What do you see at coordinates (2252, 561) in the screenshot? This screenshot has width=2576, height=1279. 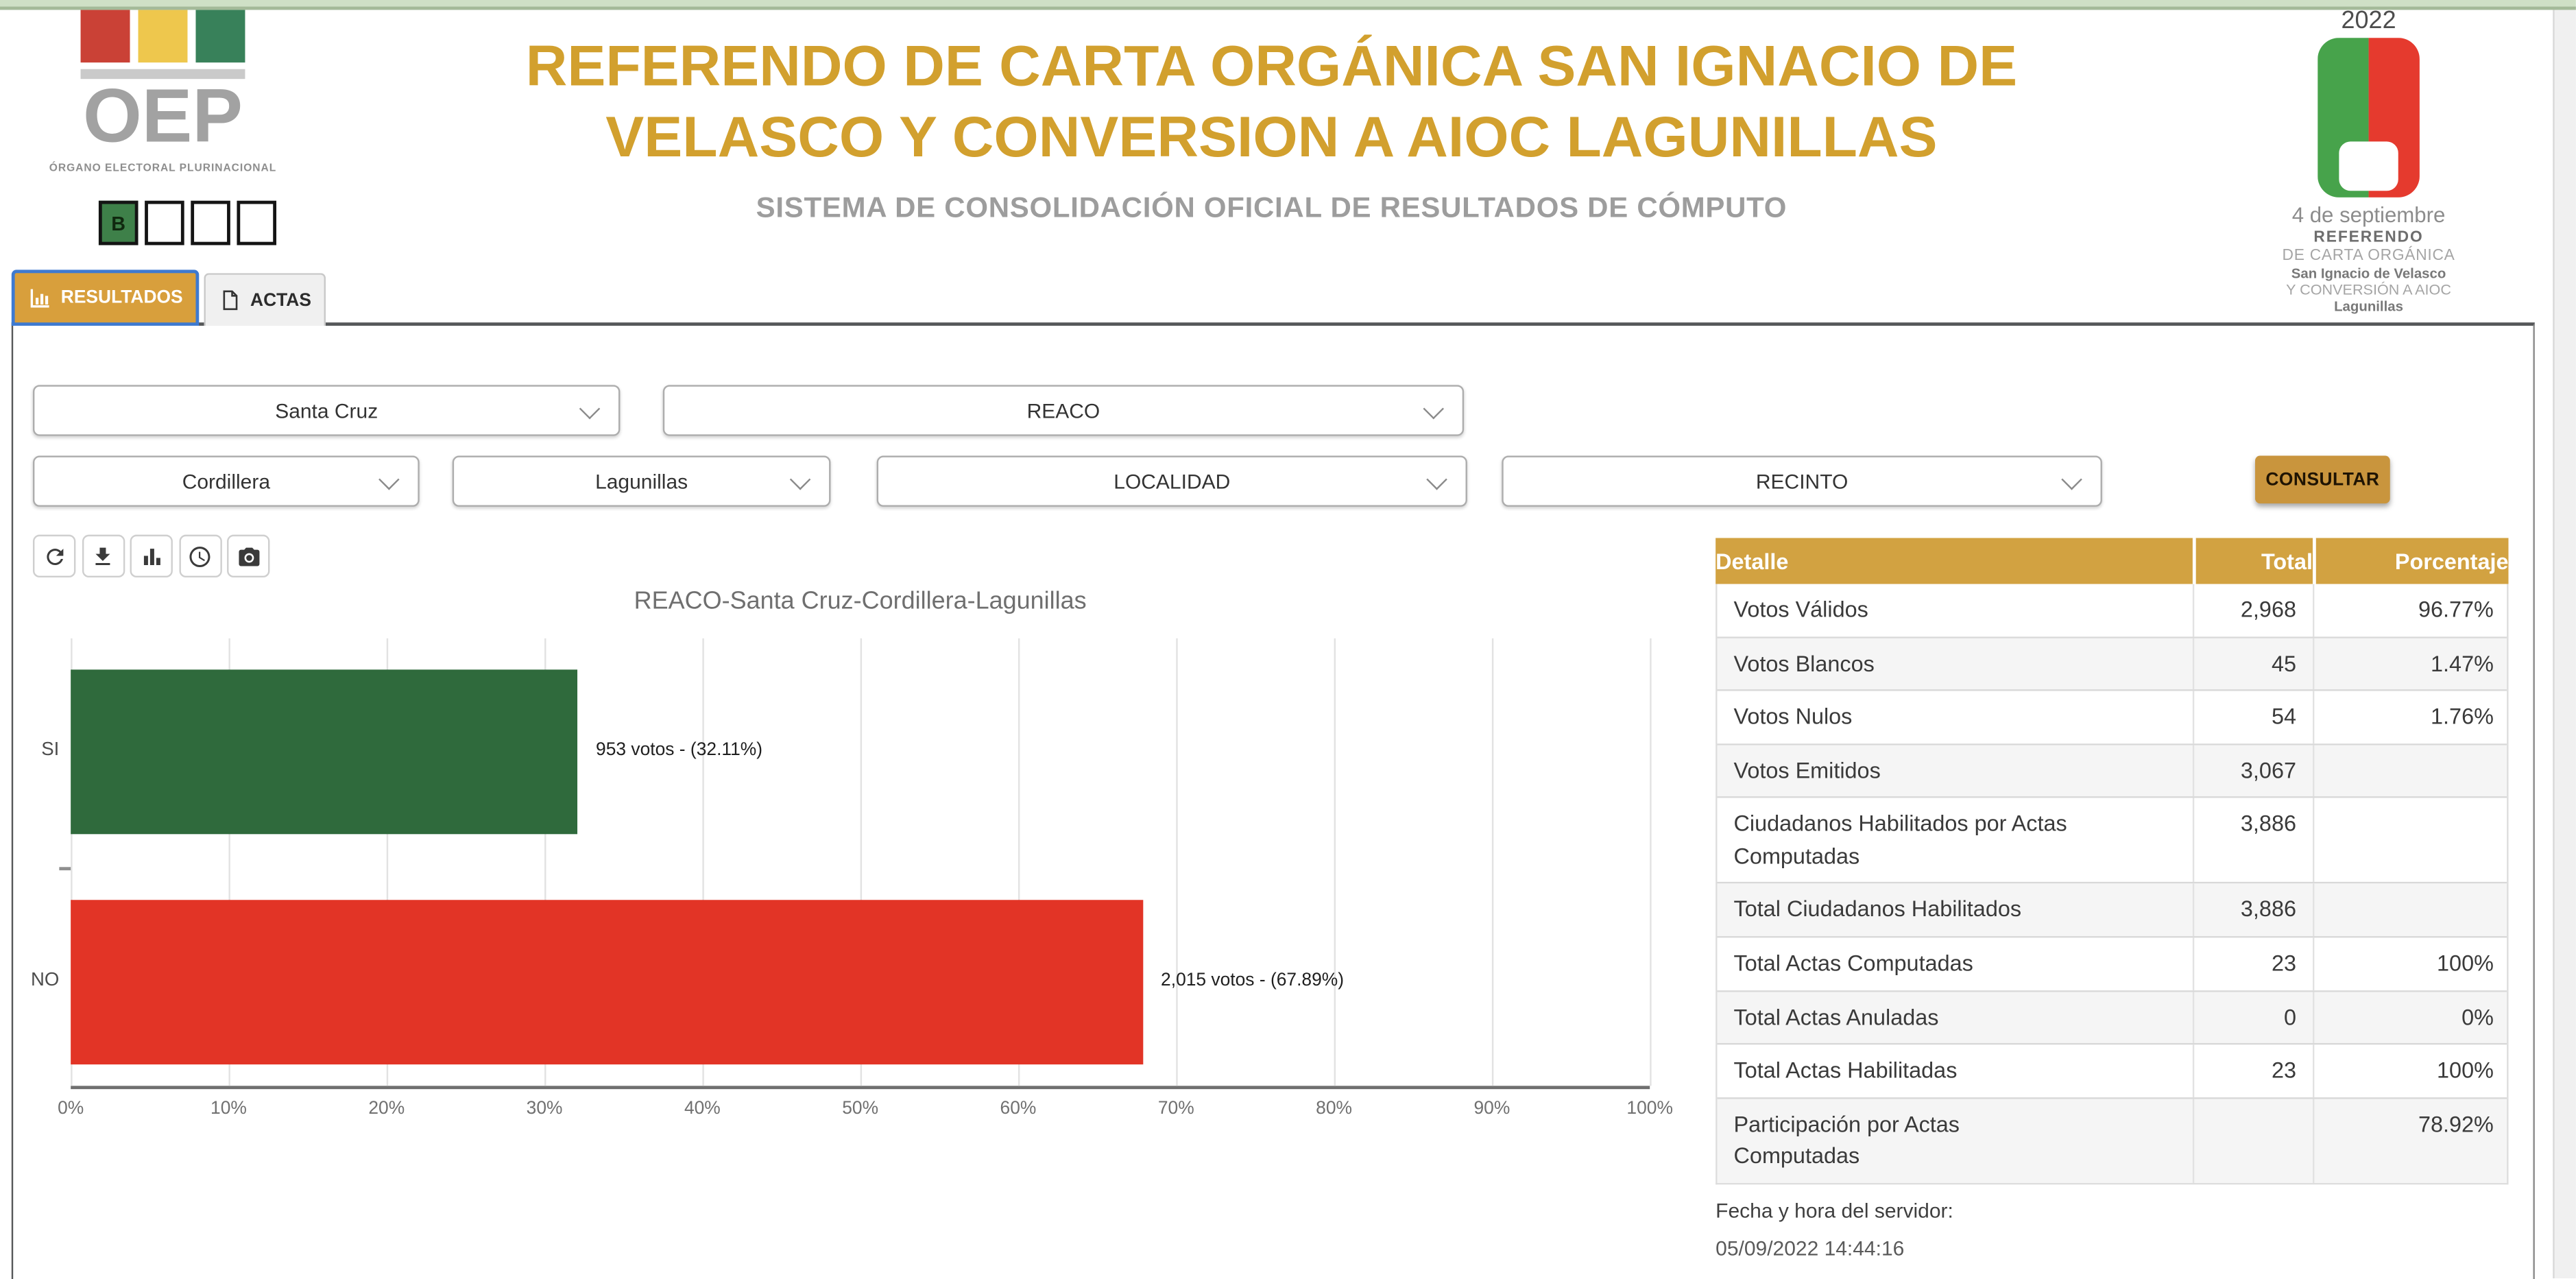 I see `column-header-total: Total` at bounding box center [2252, 561].